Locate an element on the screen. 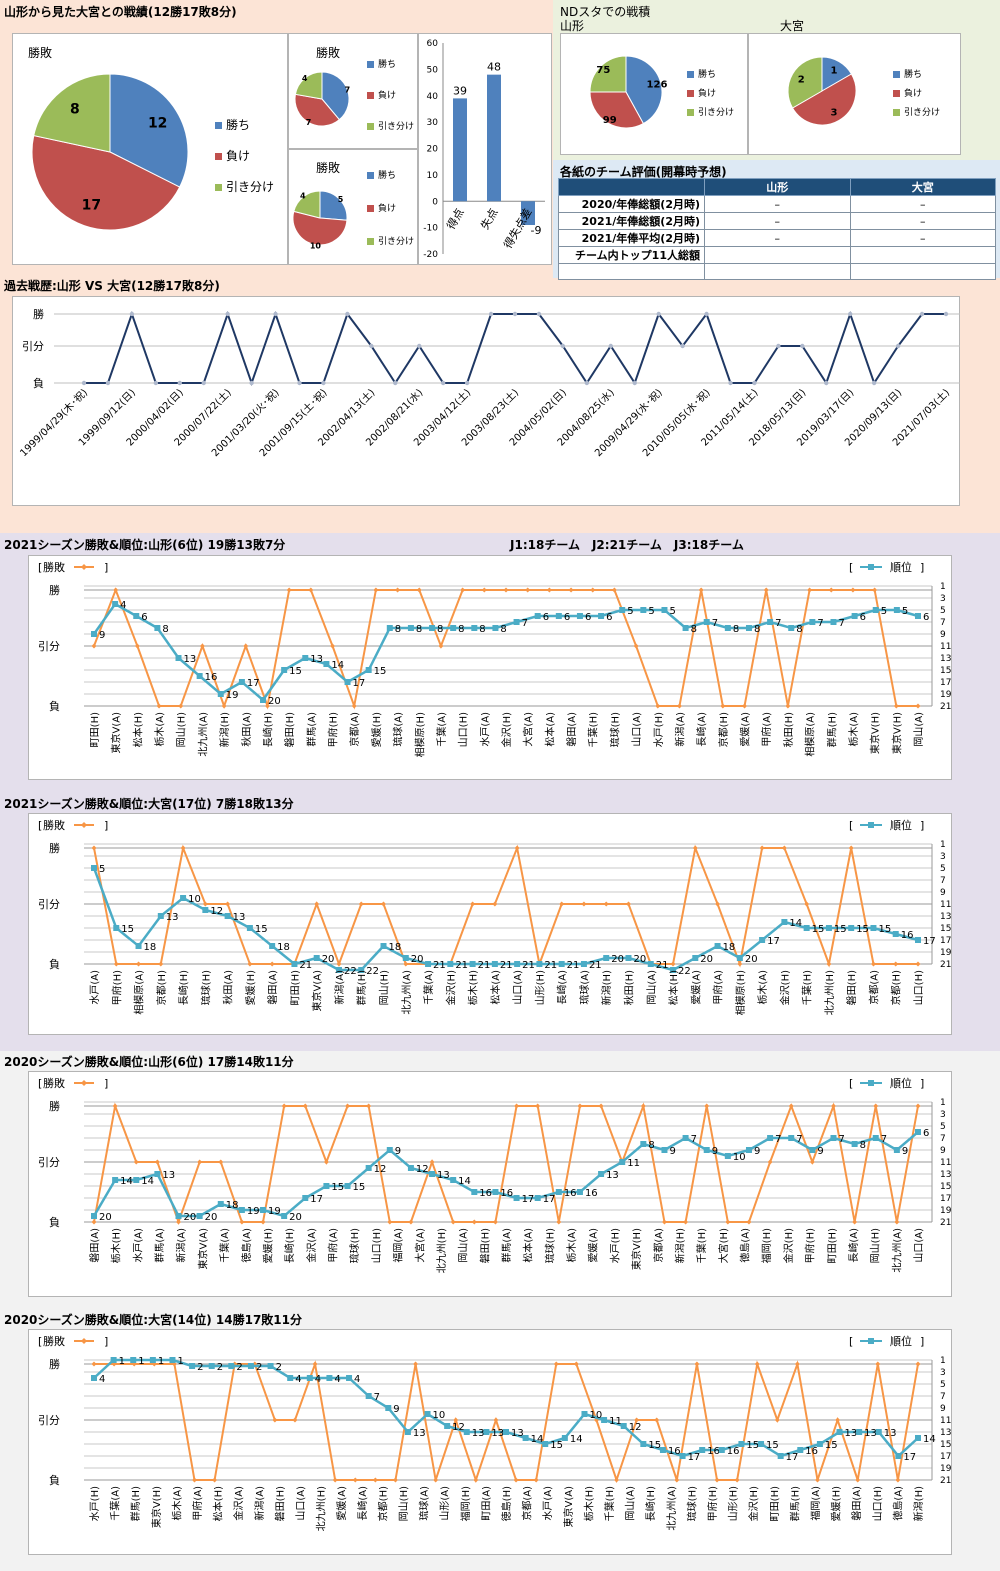  overall-pie-slice-win is located at coordinates (149, 130).